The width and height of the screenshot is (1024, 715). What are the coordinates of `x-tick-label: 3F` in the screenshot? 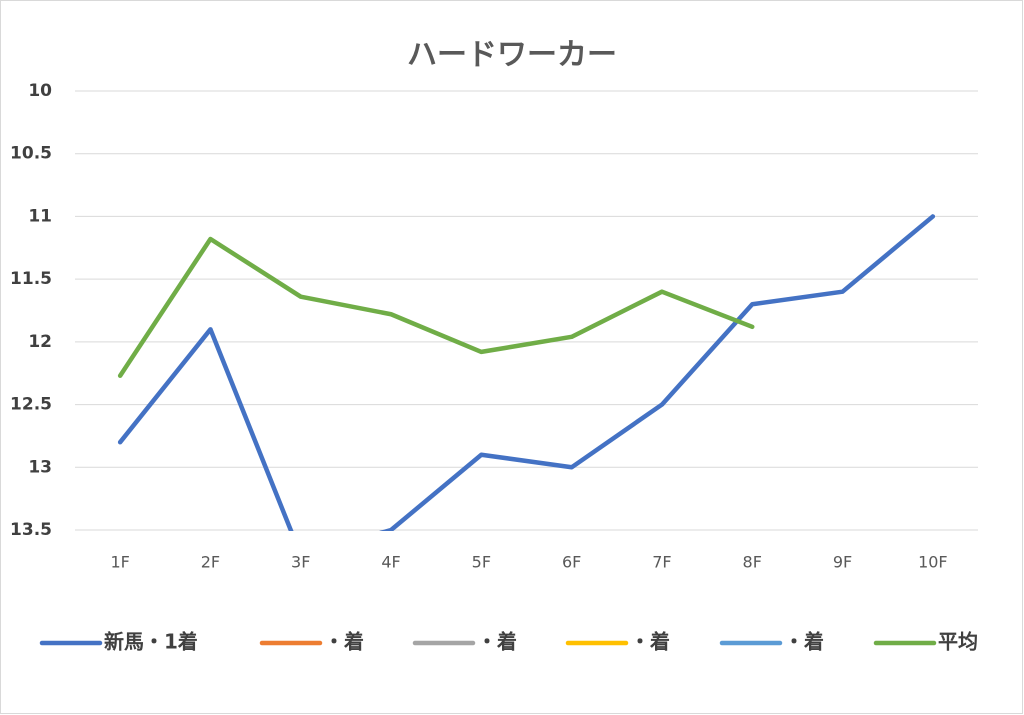 It's located at (300, 562).